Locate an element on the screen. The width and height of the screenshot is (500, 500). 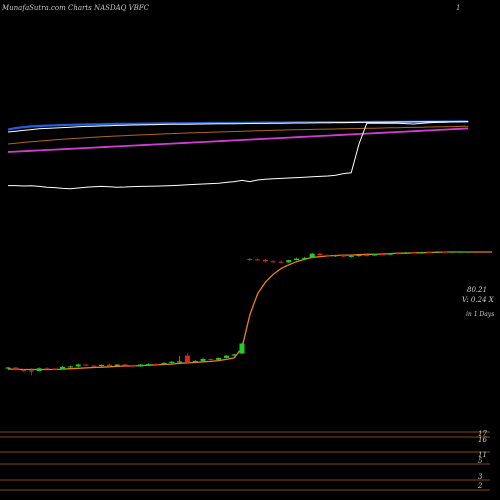
osc-level-5: 2 is located at coordinates (480, 486).